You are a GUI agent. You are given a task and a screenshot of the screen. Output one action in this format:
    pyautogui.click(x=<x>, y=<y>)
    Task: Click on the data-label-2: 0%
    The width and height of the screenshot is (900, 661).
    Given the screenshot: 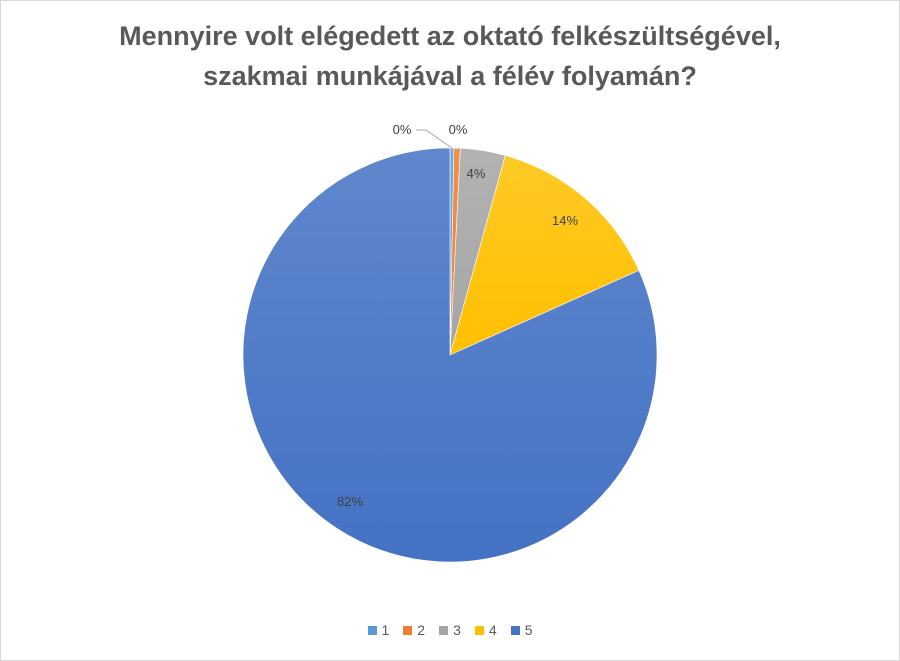 What is the action you would take?
    pyautogui.click(x=458, y=129)
    